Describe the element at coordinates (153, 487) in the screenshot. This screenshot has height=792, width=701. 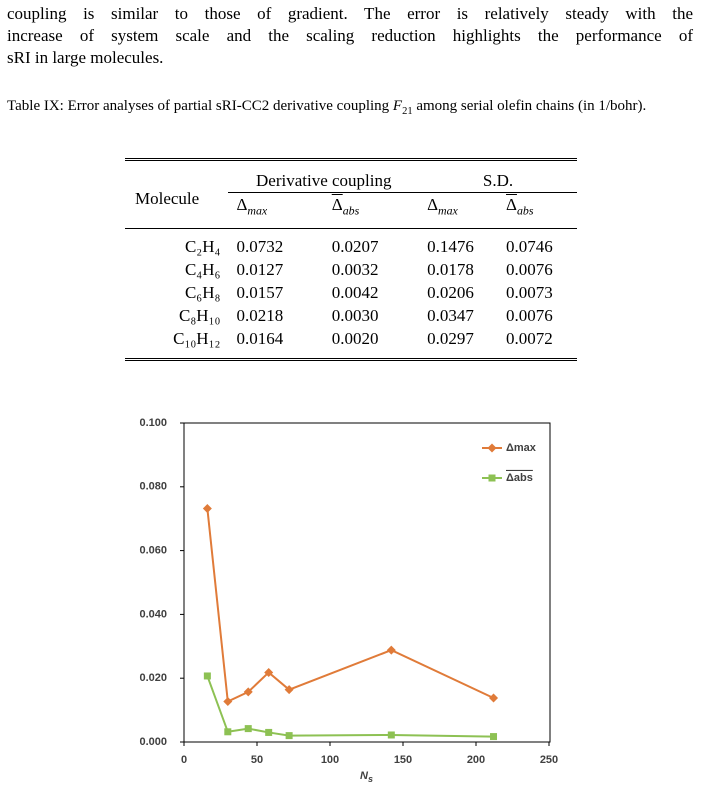
I see `y-tick-label: 0.080` at that location.